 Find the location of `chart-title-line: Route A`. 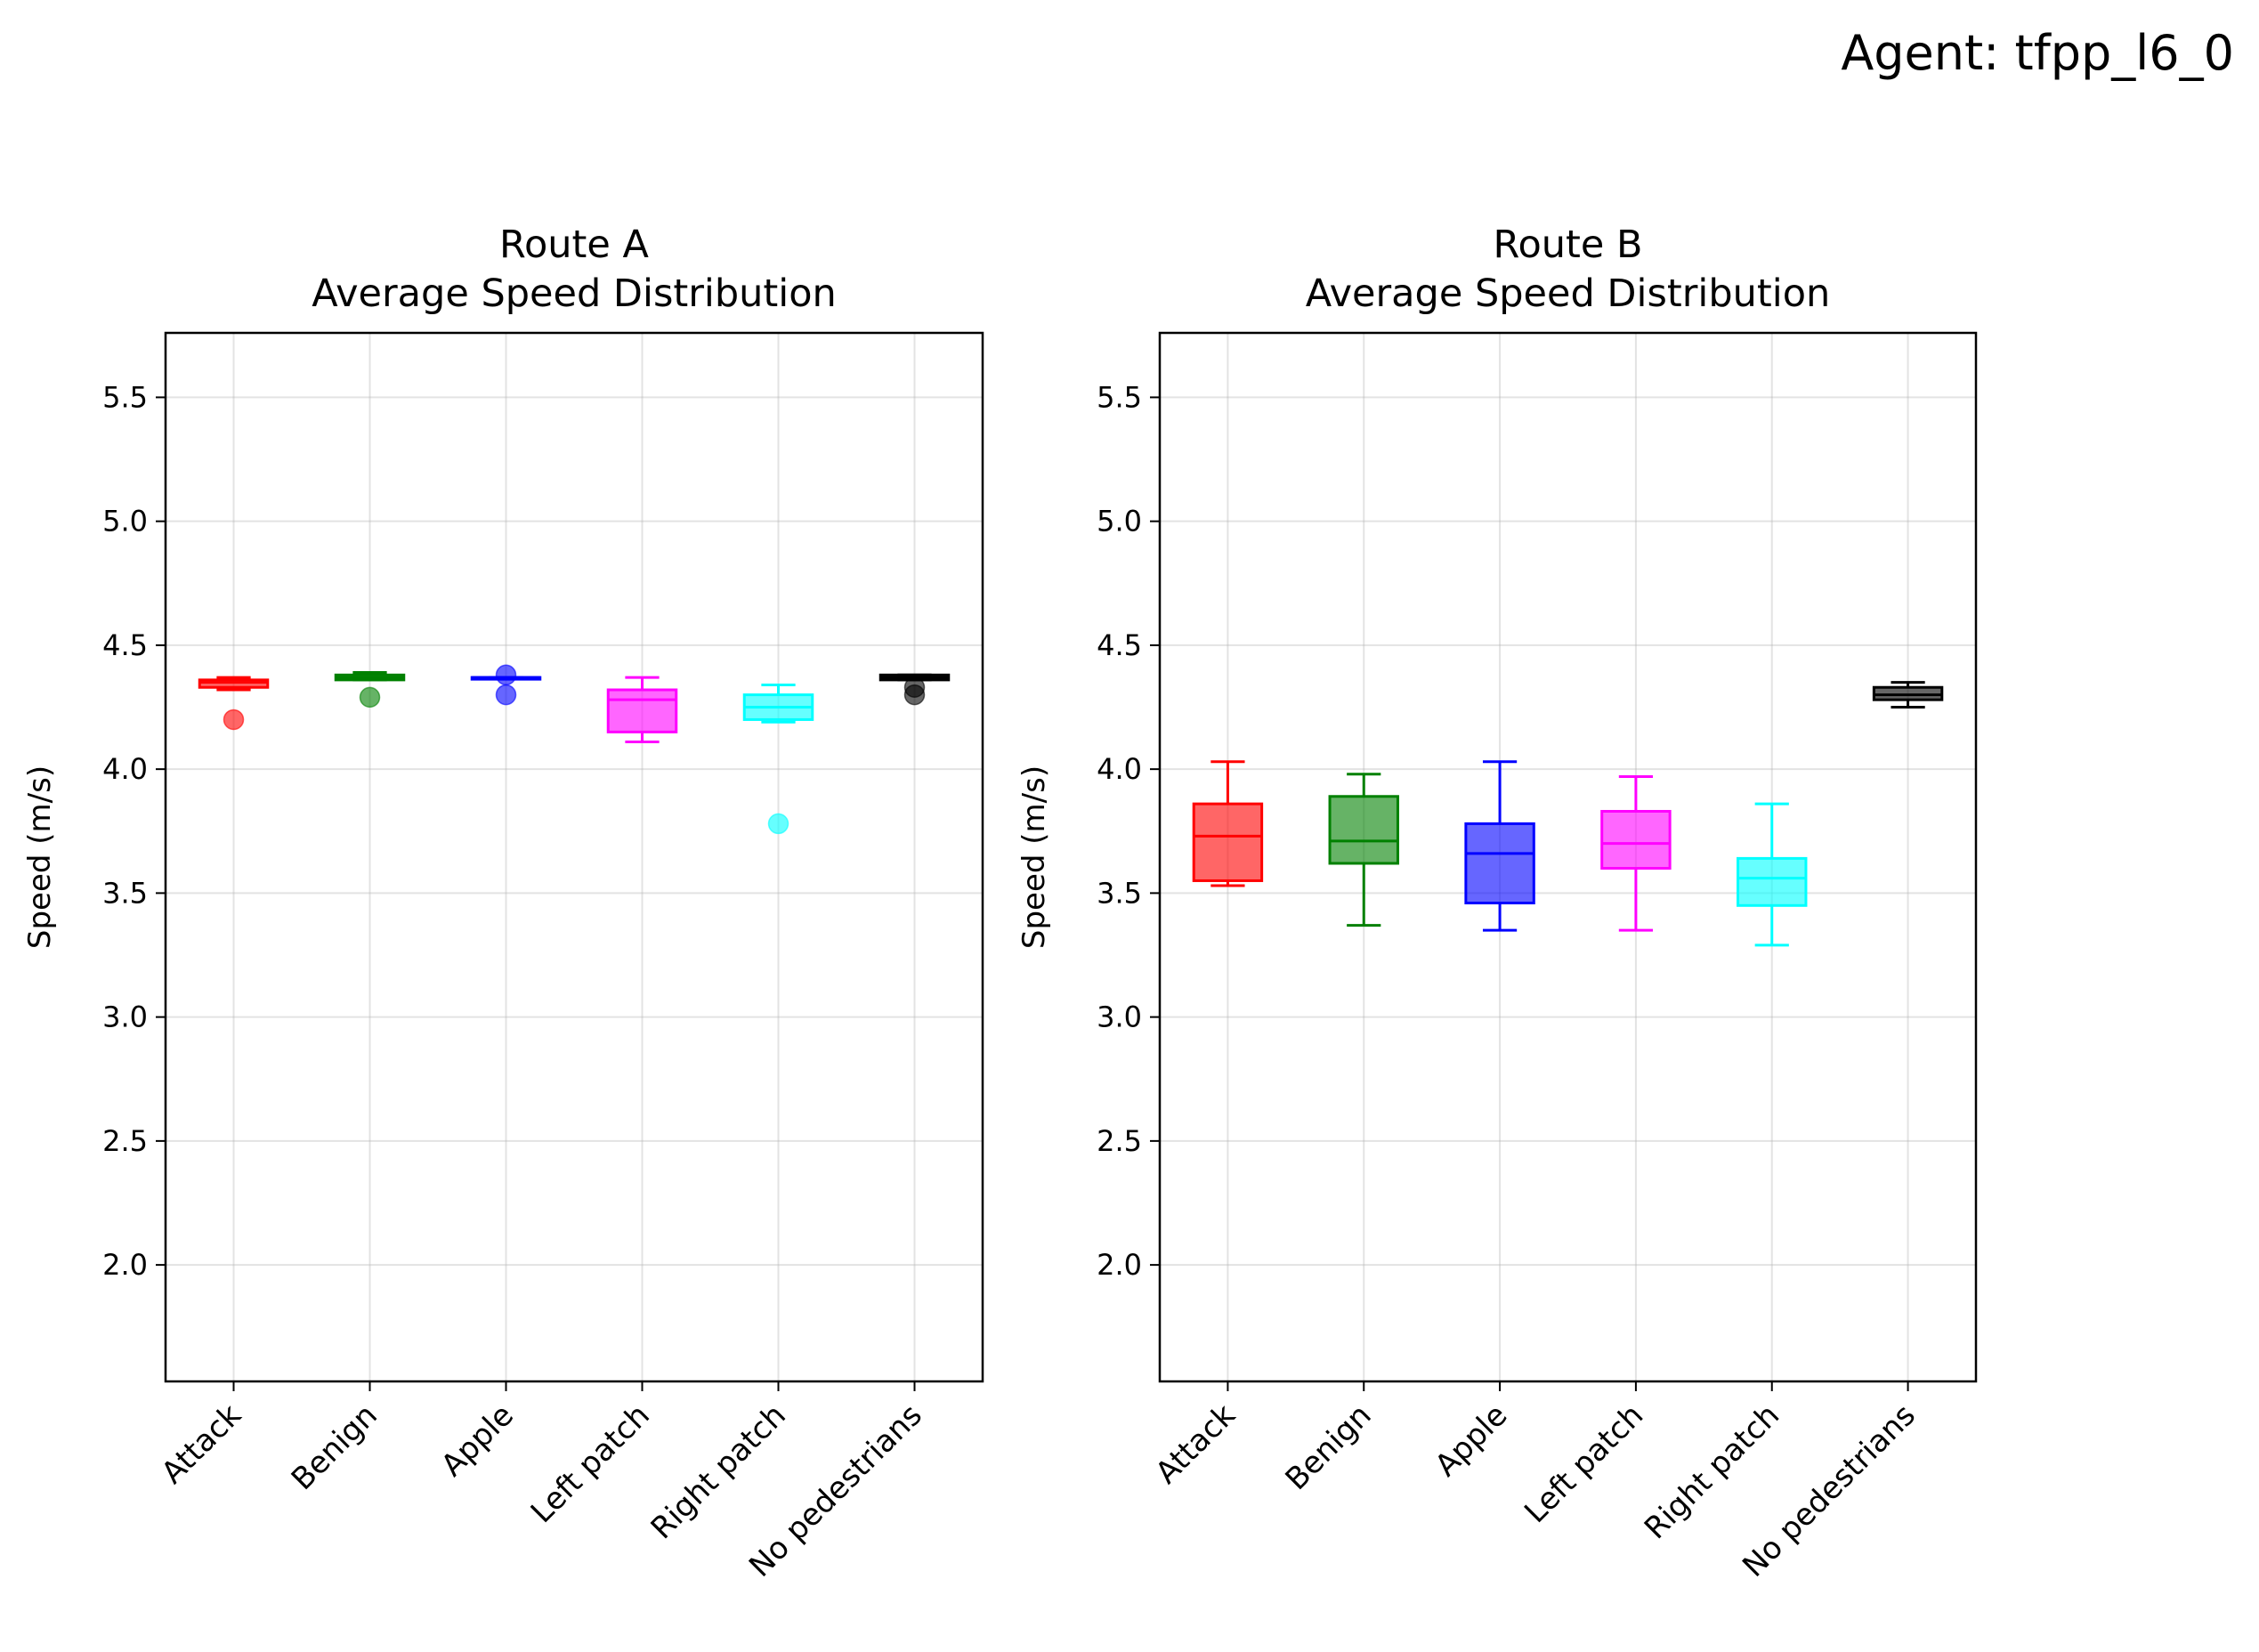

chart-title-line: Route A is located at coordinates (574, 245).